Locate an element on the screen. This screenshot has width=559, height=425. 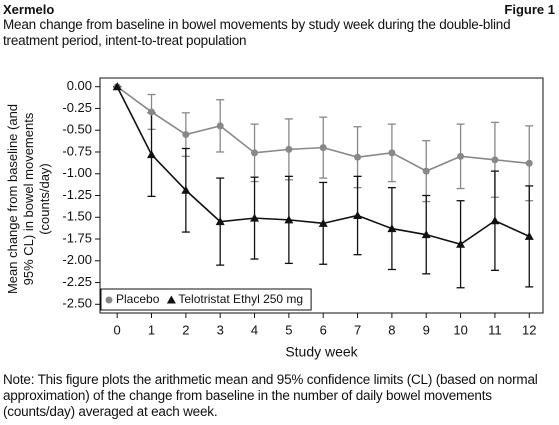
x-axis-label: Study week is located at coordinates (321, 352).